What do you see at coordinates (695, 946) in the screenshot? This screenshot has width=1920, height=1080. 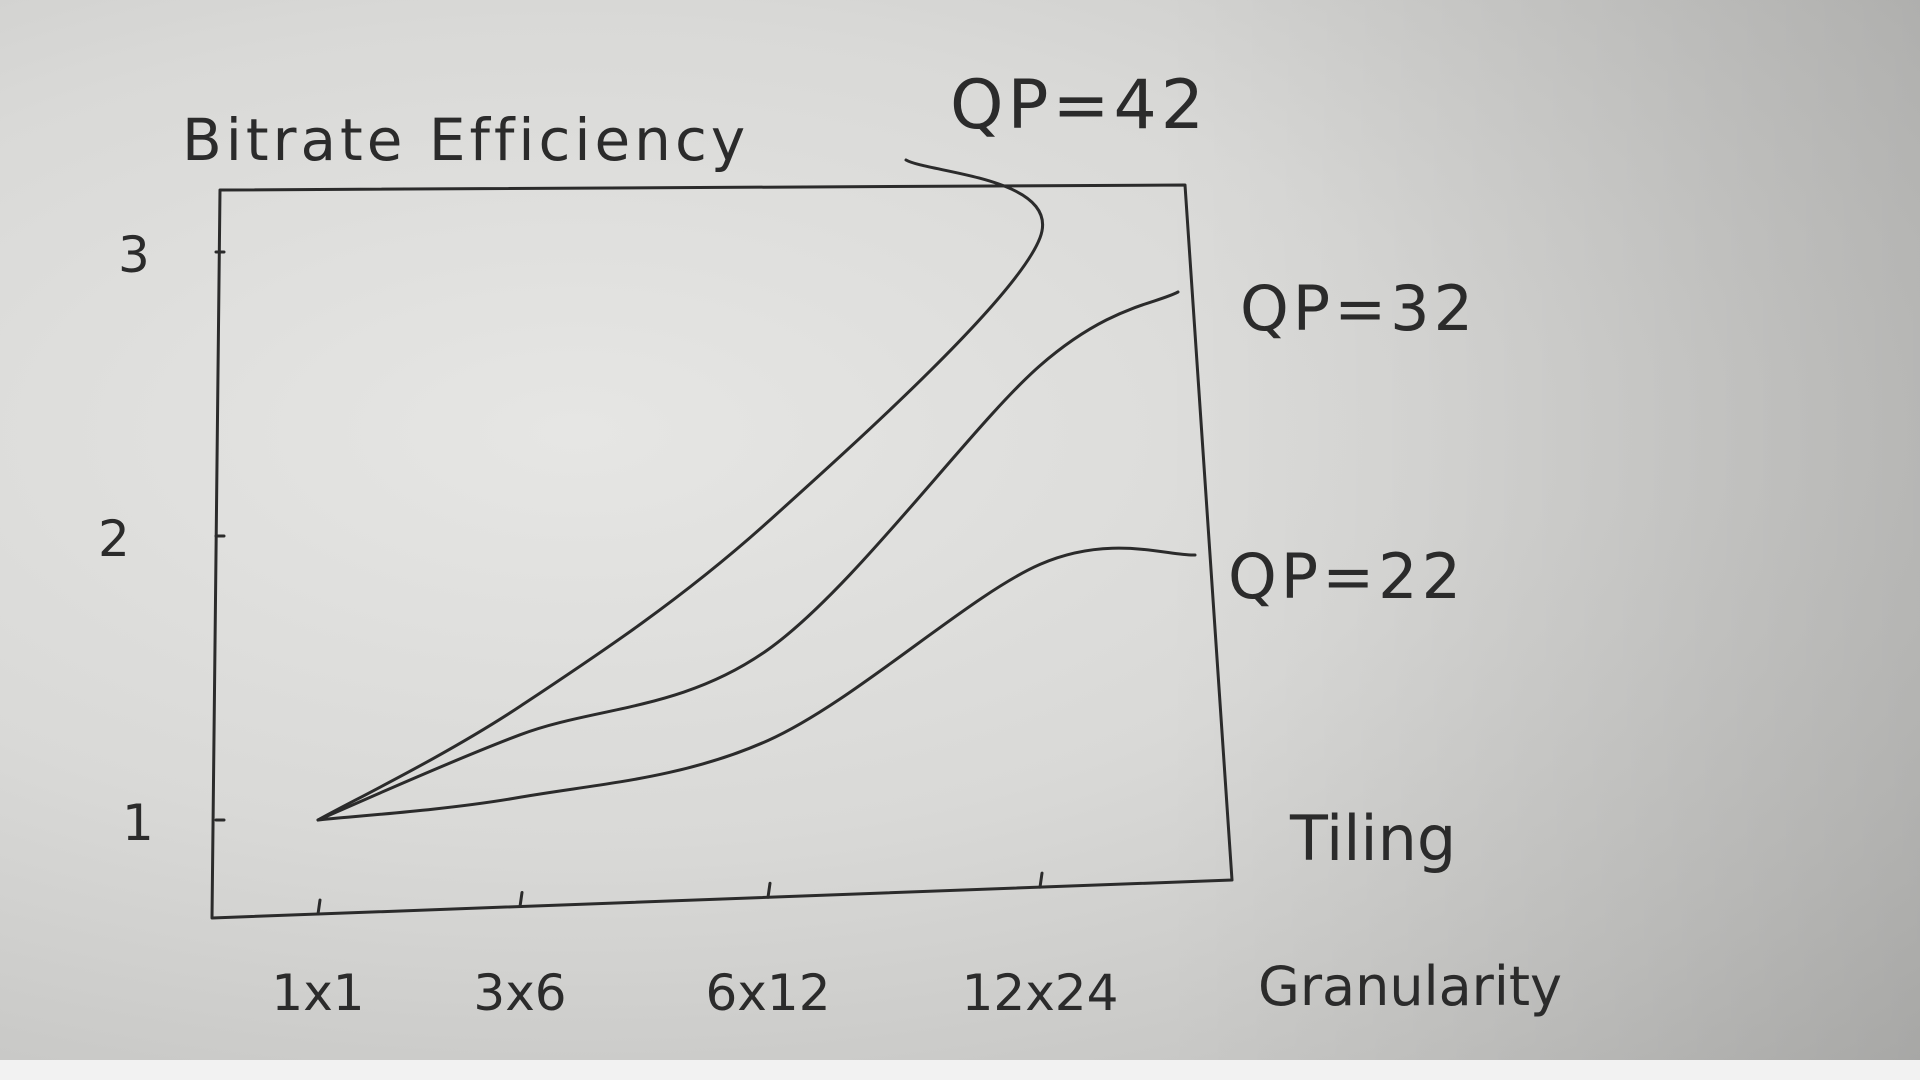 I see `x-tick-labels: 1x1 3x6 6x12 12x24` at bounding box center [695, 946].